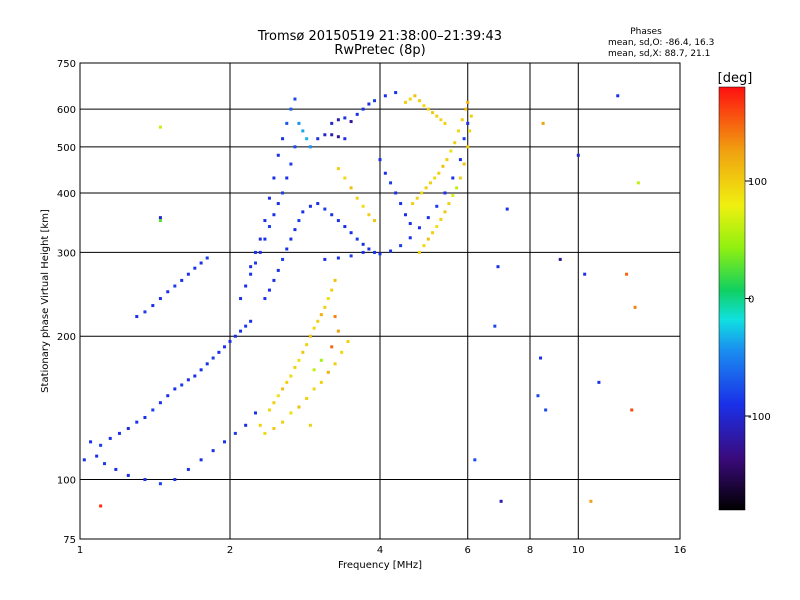 The width and height of the screenshot is (800, 600). I want to click on x-tick-labels: 1 2 4 6 8 10 16, so click(382, 550).